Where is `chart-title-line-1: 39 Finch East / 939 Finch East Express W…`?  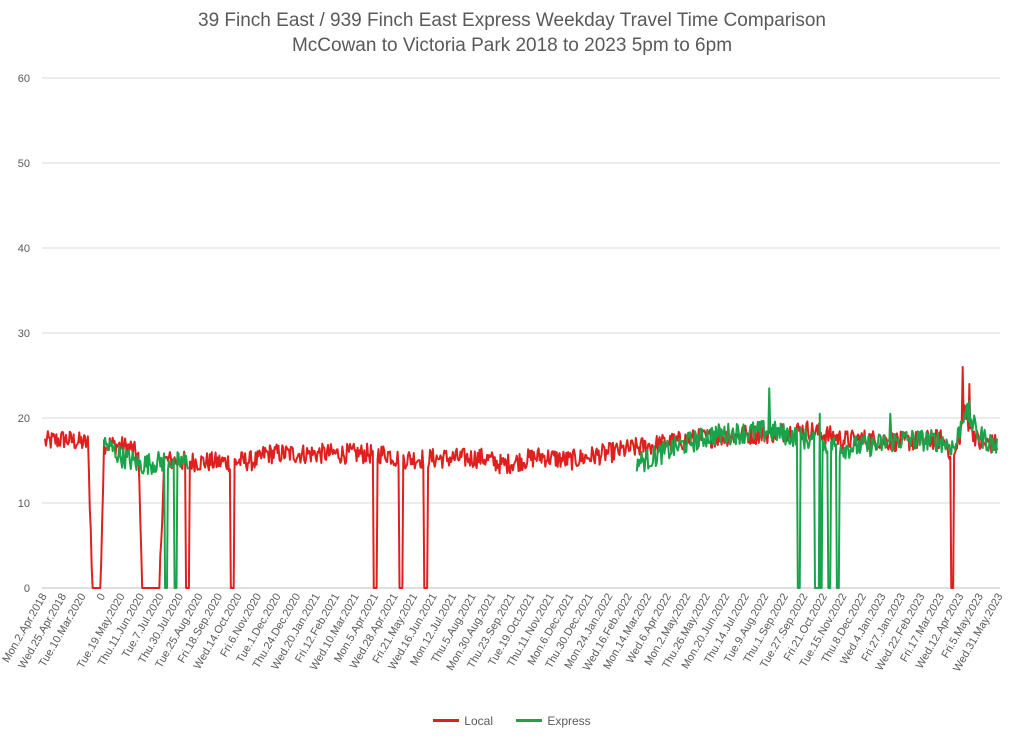
chart-title-line-1: 39 Finch East / 939 Finch East Express W… is located at coordinates (512, 20).